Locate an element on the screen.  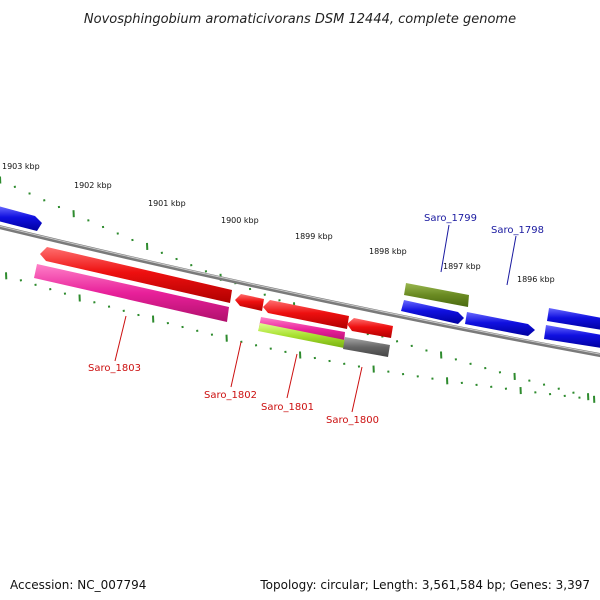
gene-label: Saro_1800 is located at coordinates (352, 420).